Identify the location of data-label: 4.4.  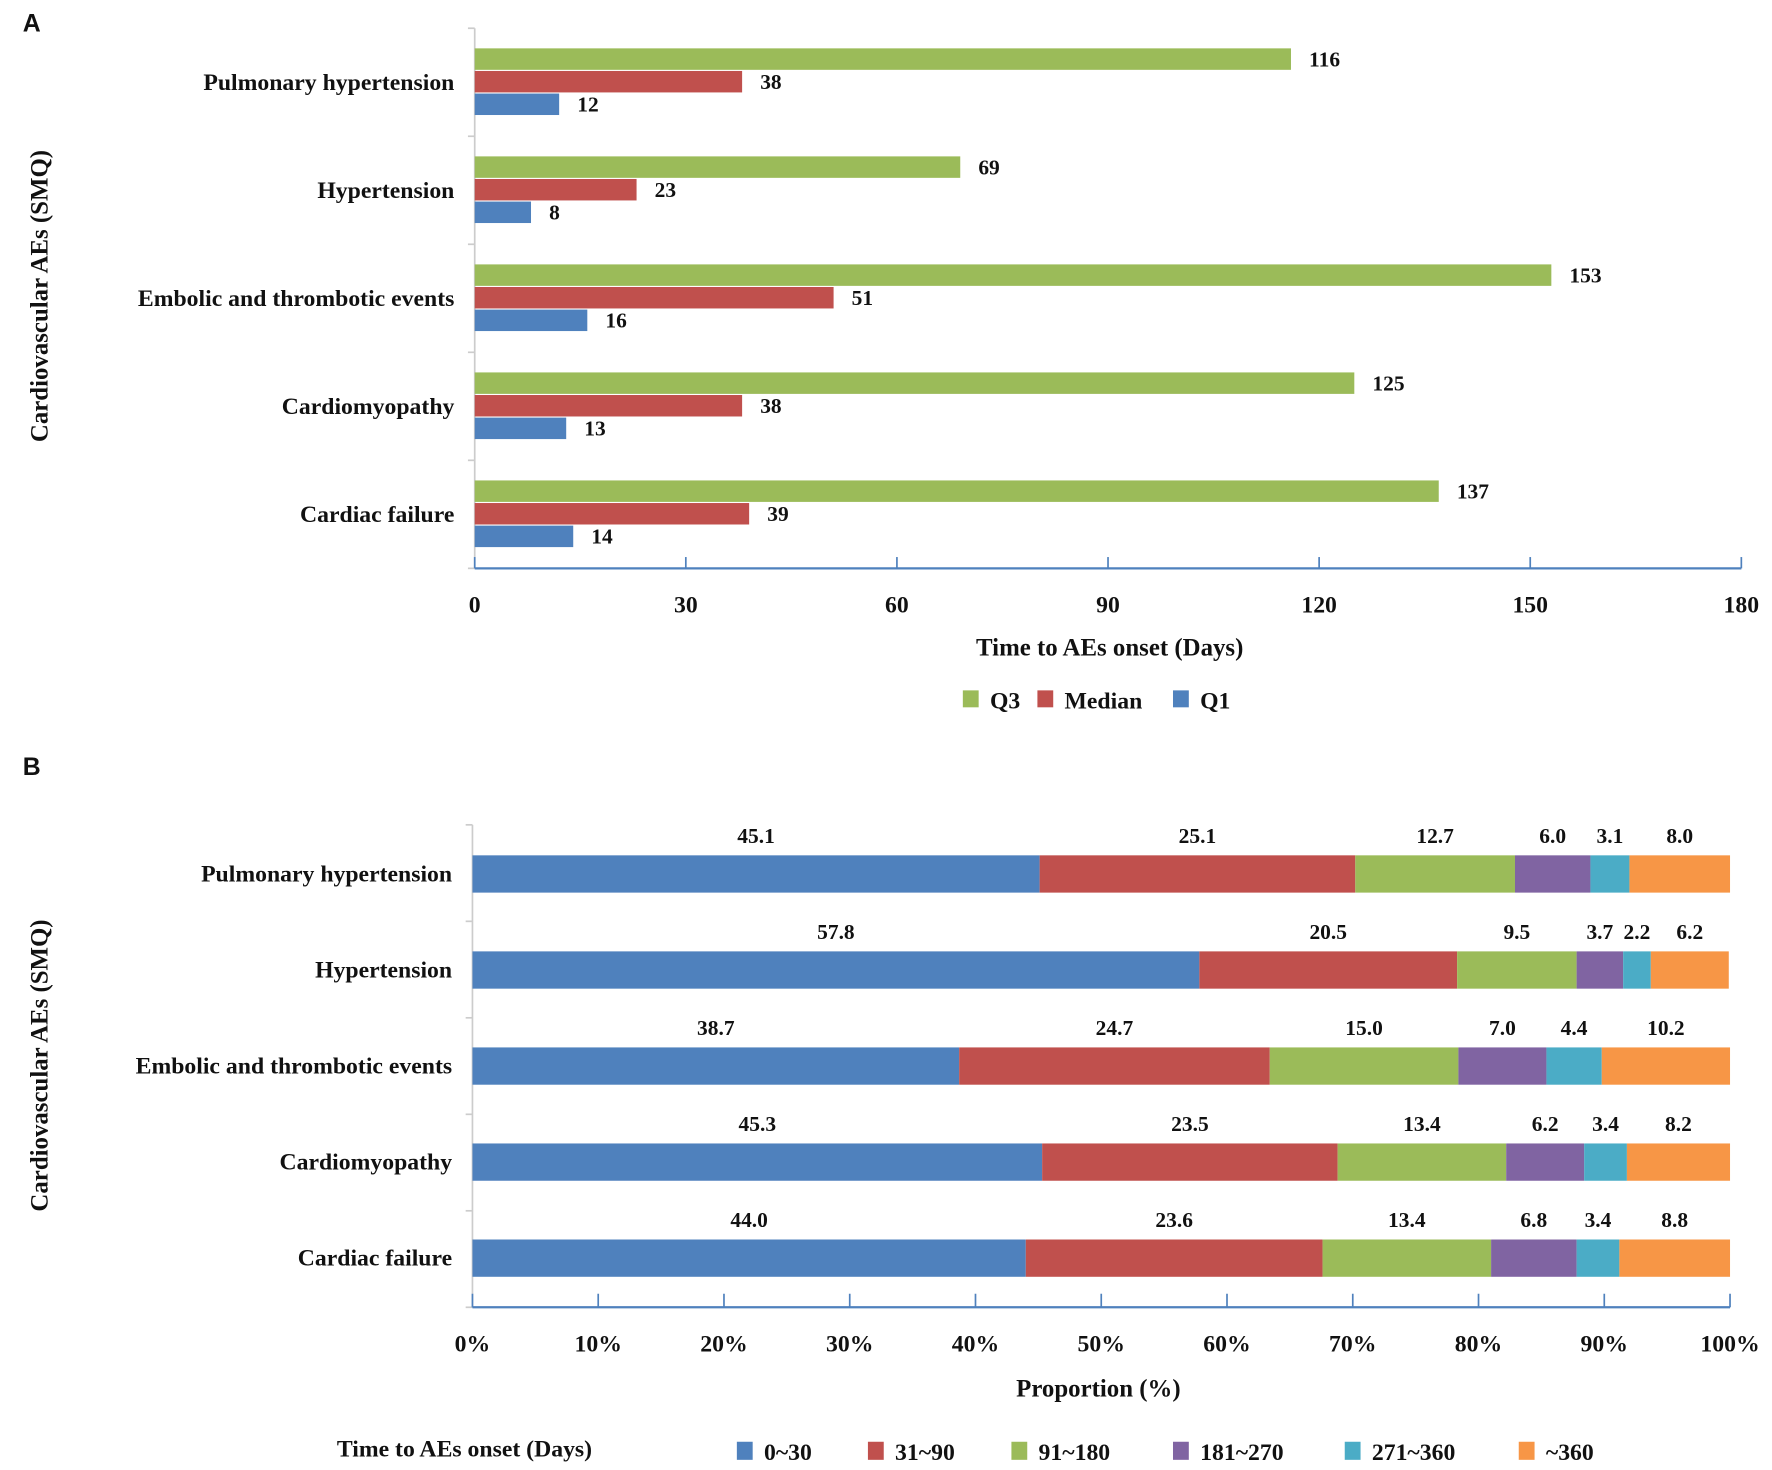
(1574, 1028).